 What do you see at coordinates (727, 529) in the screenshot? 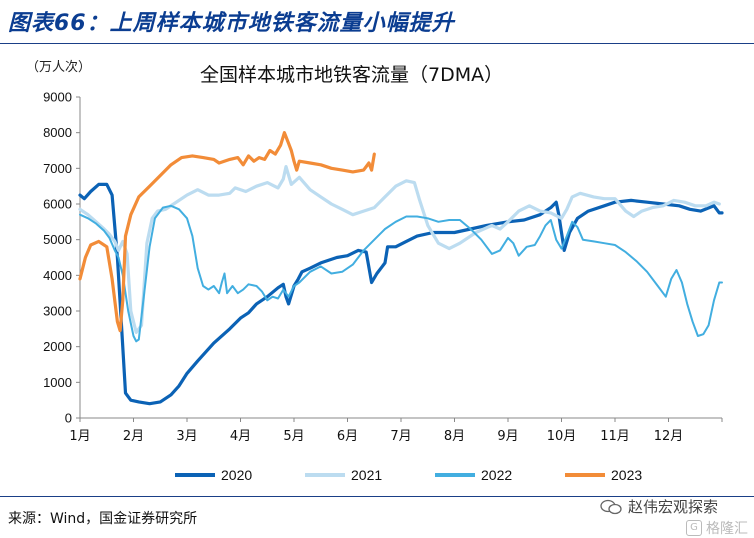
I see `watermark-text: 格隆汇` at bounding box center [727, 529].